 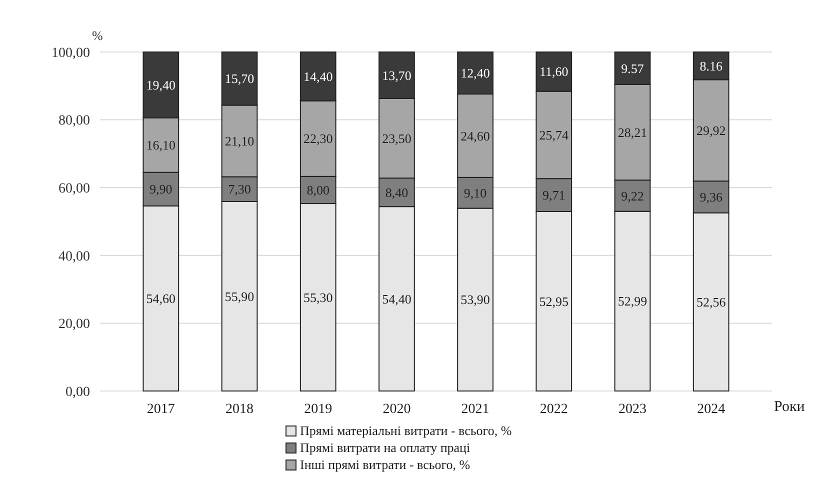 What do you see at coordinates (554, 301) in the screenshot?
I see `data-label: 52,95` at bounding box center [554, 301].